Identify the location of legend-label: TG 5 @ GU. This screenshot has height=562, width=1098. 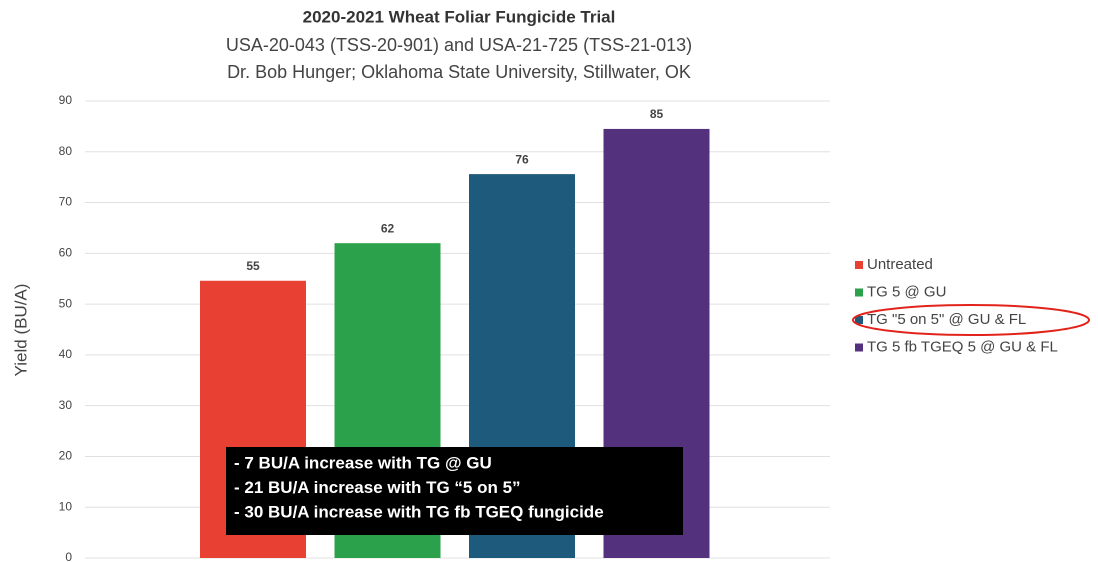
(906, 291).